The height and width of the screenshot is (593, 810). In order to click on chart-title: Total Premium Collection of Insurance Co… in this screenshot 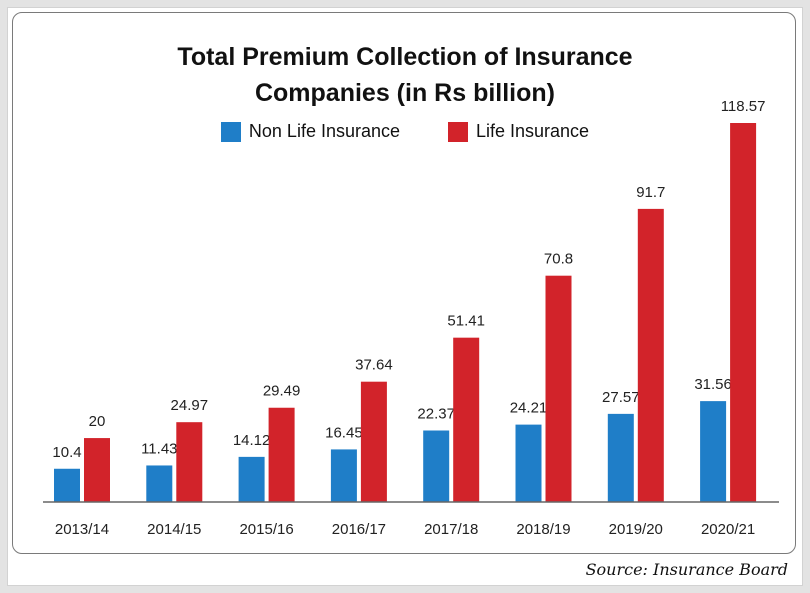, I will do `click(405, 75)`.